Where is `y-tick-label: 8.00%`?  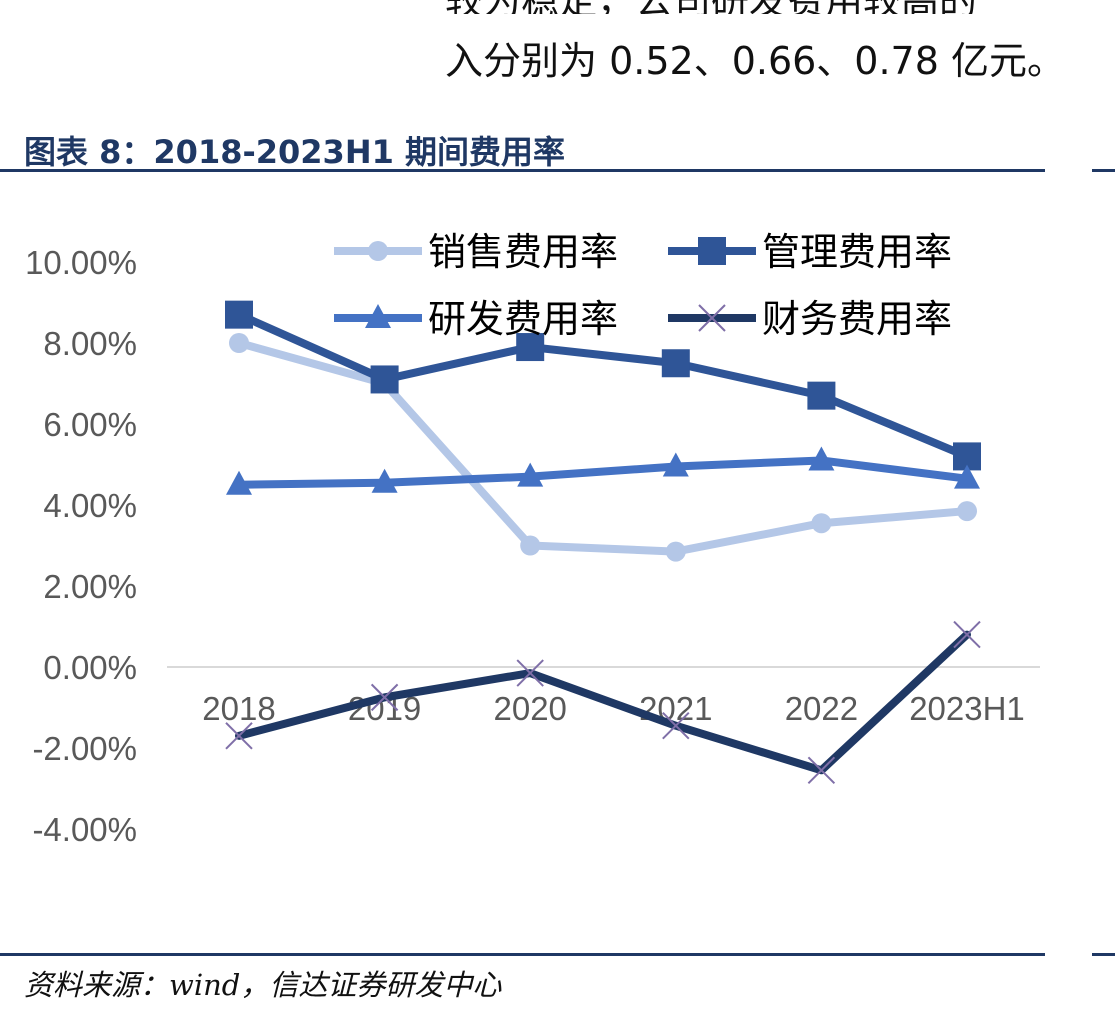
y-tick-label: 8.00% is located at coordinates (90, 343).